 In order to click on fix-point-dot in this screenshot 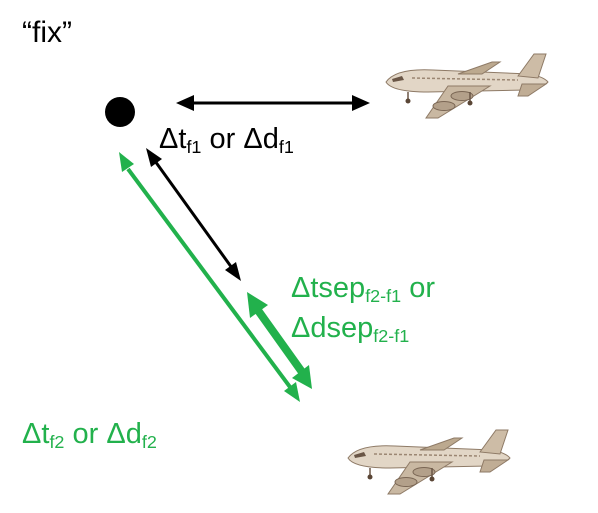, I will do `click(120, 112)`.